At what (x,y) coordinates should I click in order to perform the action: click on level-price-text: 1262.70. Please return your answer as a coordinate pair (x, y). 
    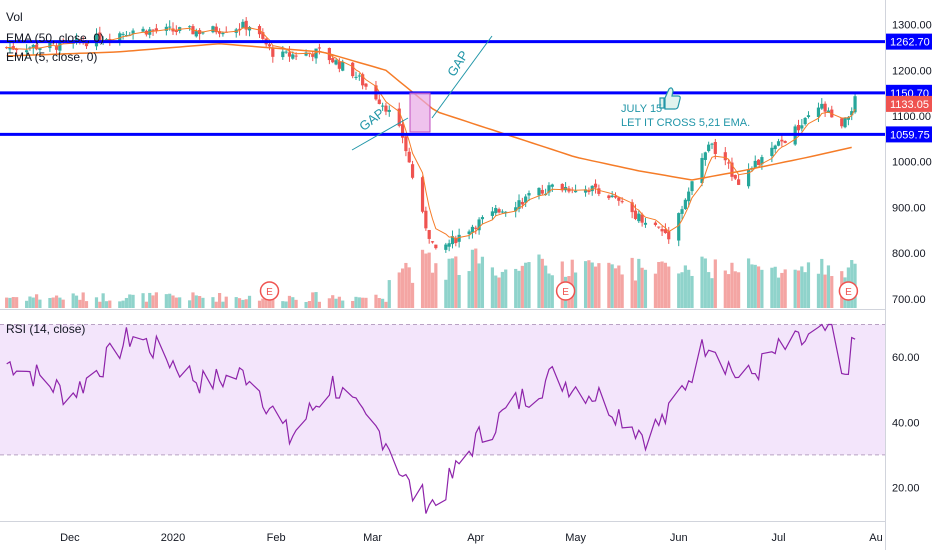
    Looking at the image, I should click on (910, 43).